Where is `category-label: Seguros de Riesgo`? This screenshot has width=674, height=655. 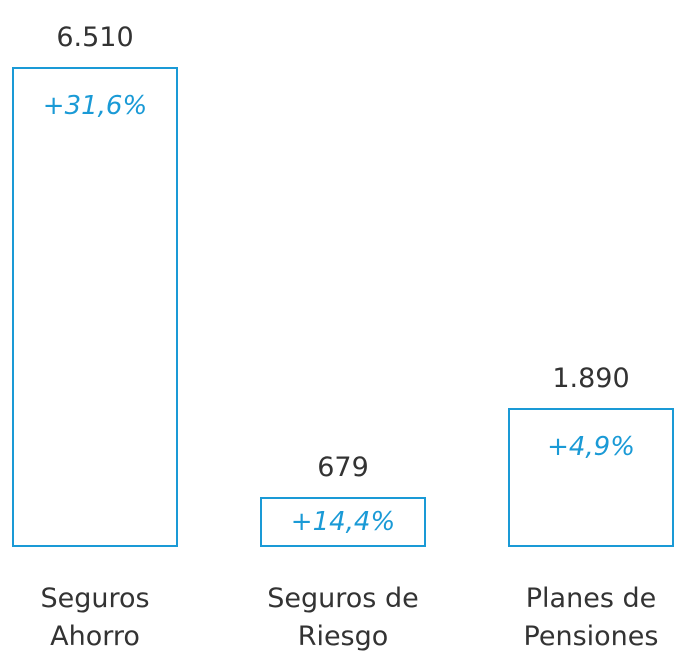
category-label: Seguros de Riesgo is located at coordinates (343, 617).